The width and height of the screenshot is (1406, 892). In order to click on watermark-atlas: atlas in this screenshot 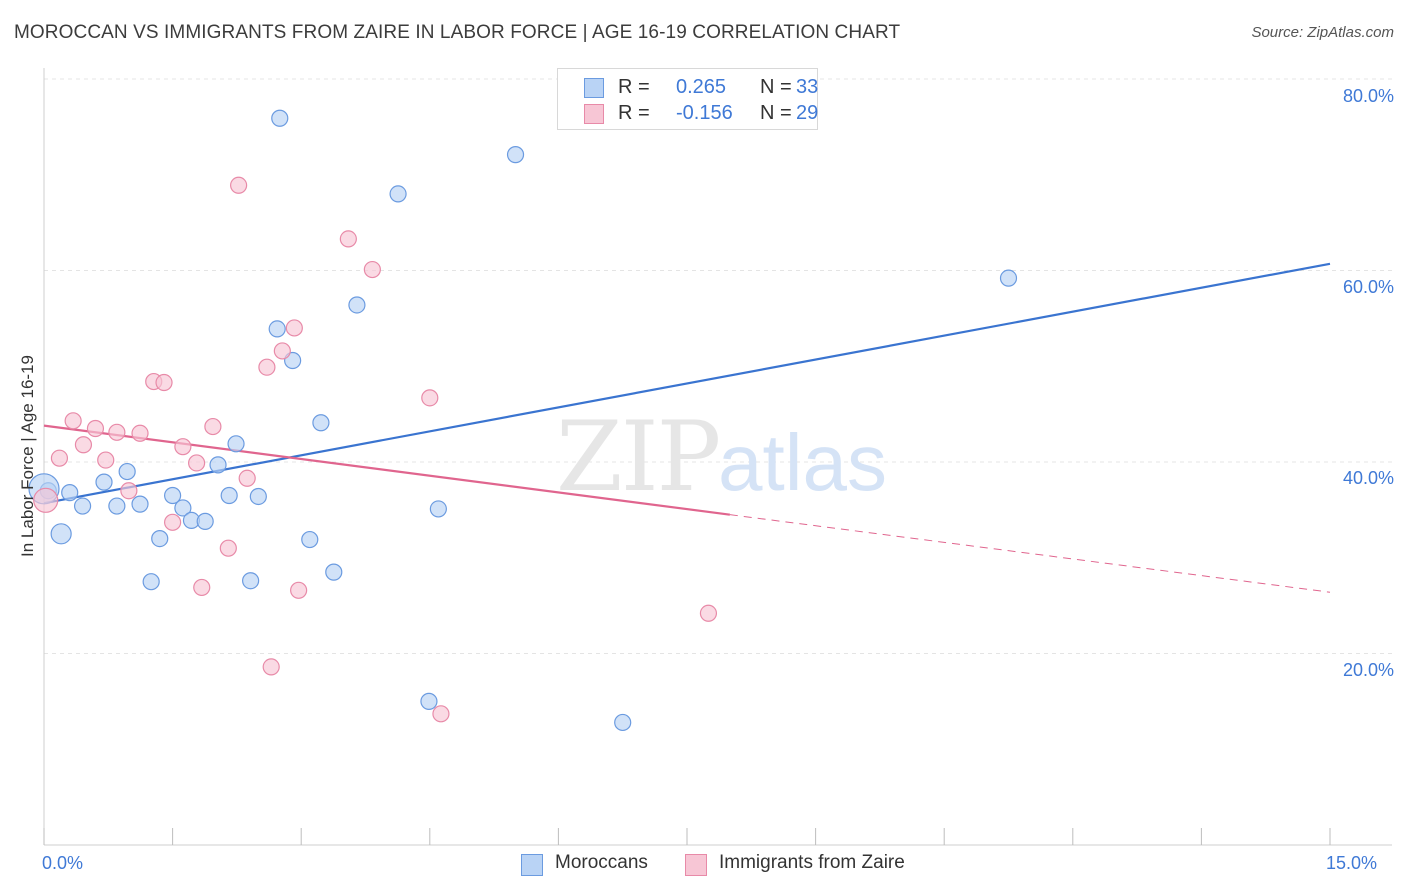, I will do `click(802, 462)`.